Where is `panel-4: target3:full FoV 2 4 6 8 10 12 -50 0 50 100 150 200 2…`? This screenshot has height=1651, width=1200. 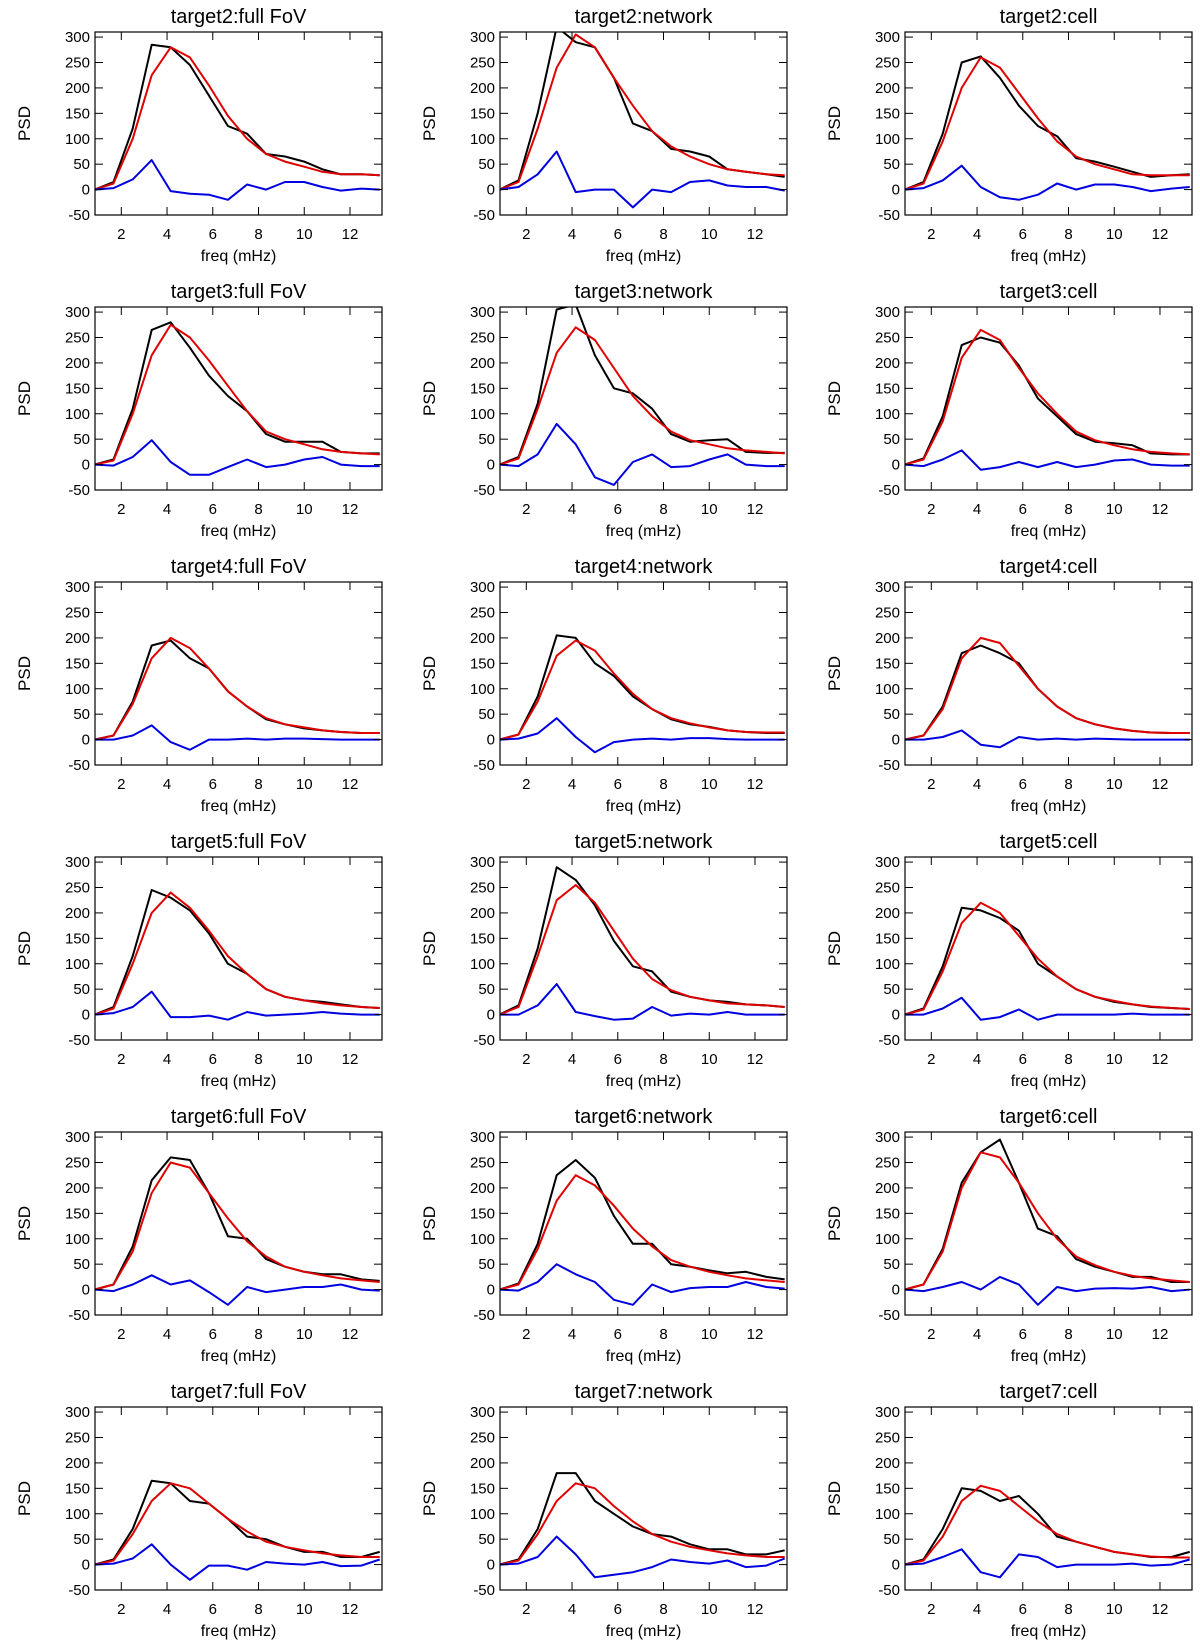
panel-4: target3:full FoV 2 4 6 8 10 12 -50 0 50 100 150 200 2… is located at coordinates (199, 410).